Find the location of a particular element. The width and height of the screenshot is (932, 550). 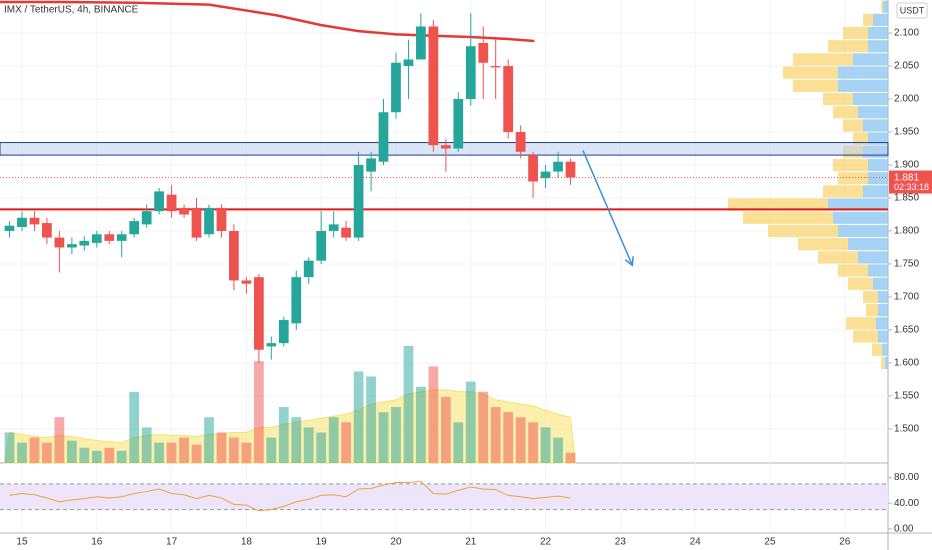

x-tick-label: 20 is located at coordinates (396, 542).